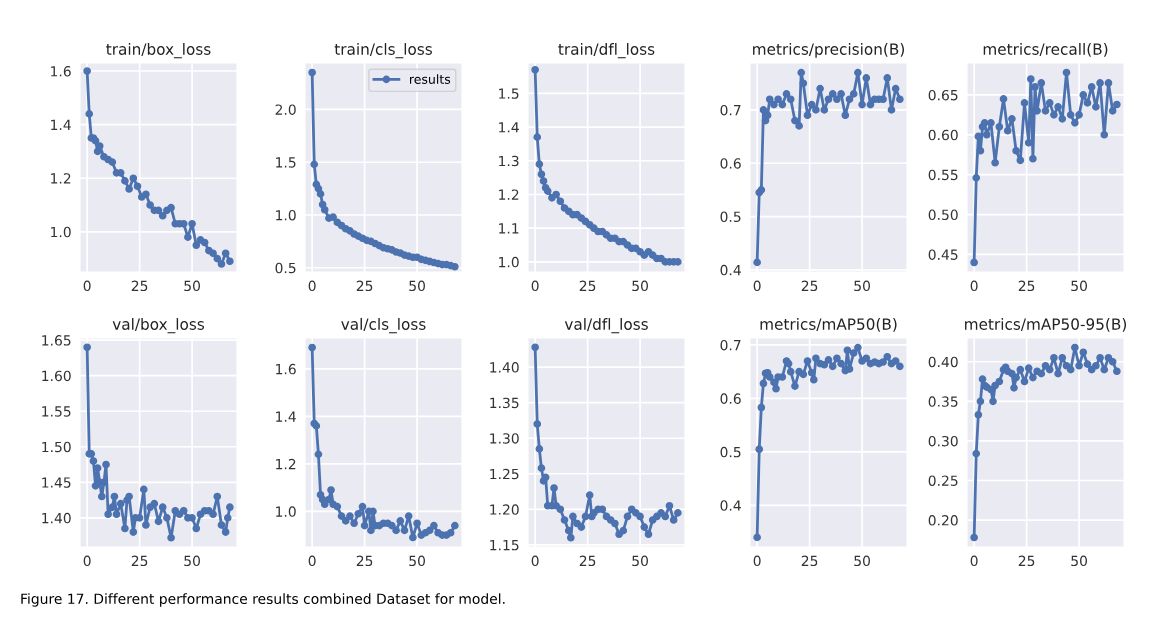 The image size is (1154, 640). What do you see at coordinates (285, 109) in the screenshot?
I see `y-tick-label: 2.0` at bounding box center [285, 109].